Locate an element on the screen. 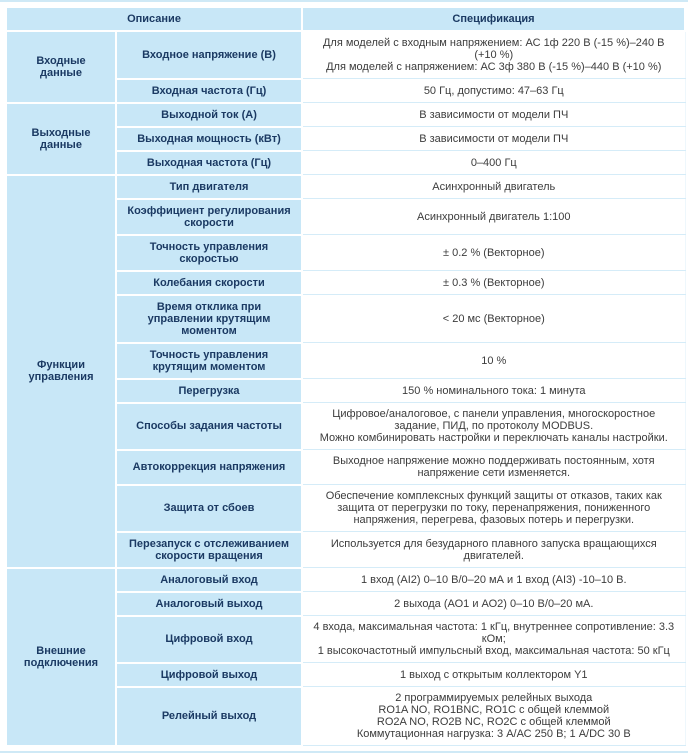 This screenshot has width=688, height=753. group-label-external-connections: Внешние подключения is located at coordinates (61, 656).